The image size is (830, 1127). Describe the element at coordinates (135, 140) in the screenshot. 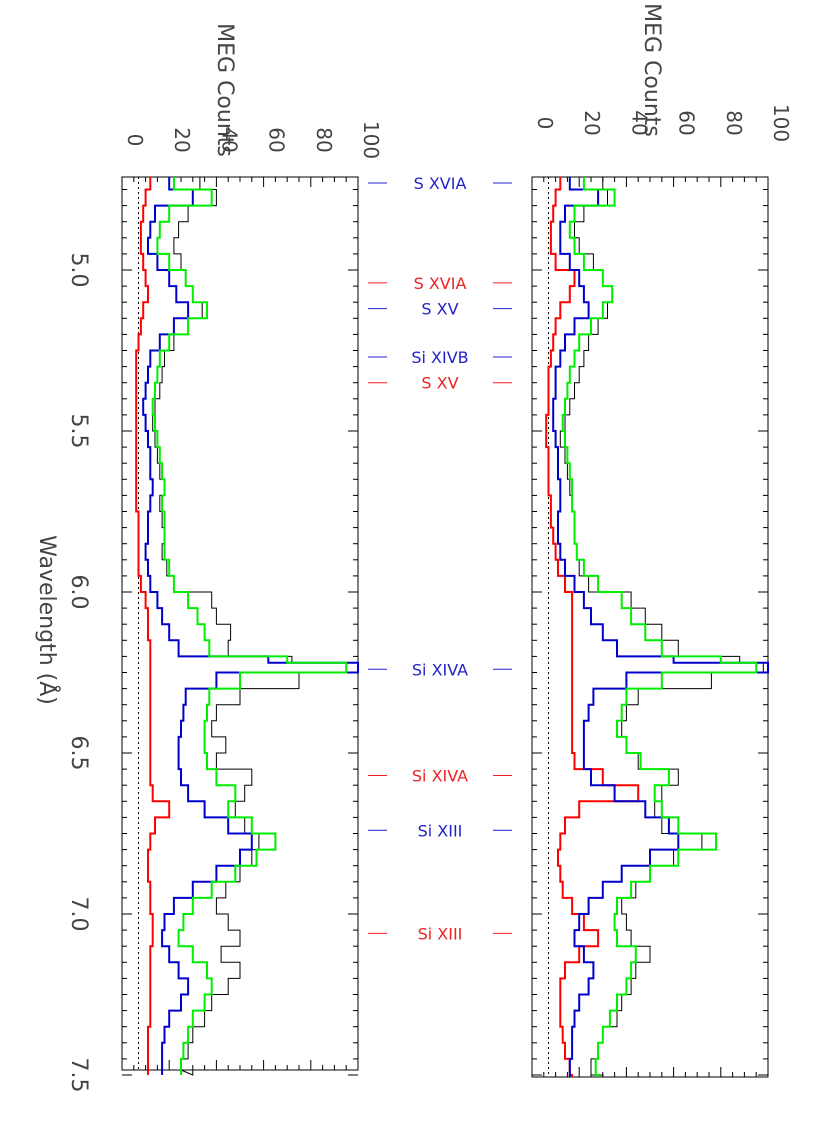

I see `left-count-tick-label: 0` at that location.